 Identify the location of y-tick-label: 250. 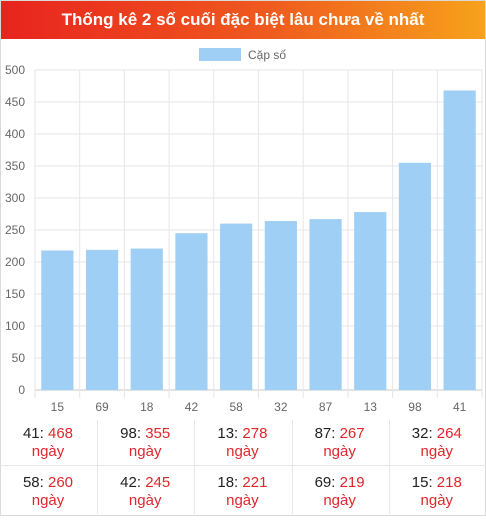
(15, 230).